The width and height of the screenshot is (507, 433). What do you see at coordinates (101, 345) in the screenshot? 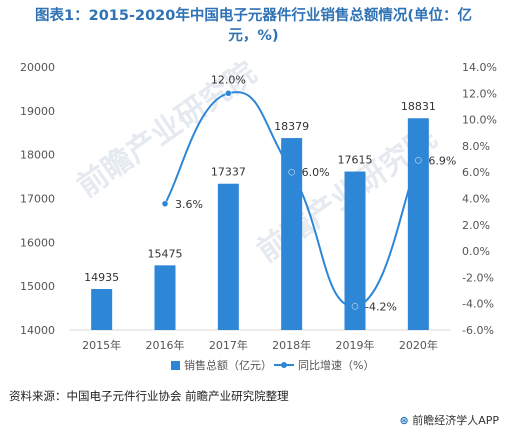
I see `x-tick-label: 2015年` at bounding box center [101, 345].